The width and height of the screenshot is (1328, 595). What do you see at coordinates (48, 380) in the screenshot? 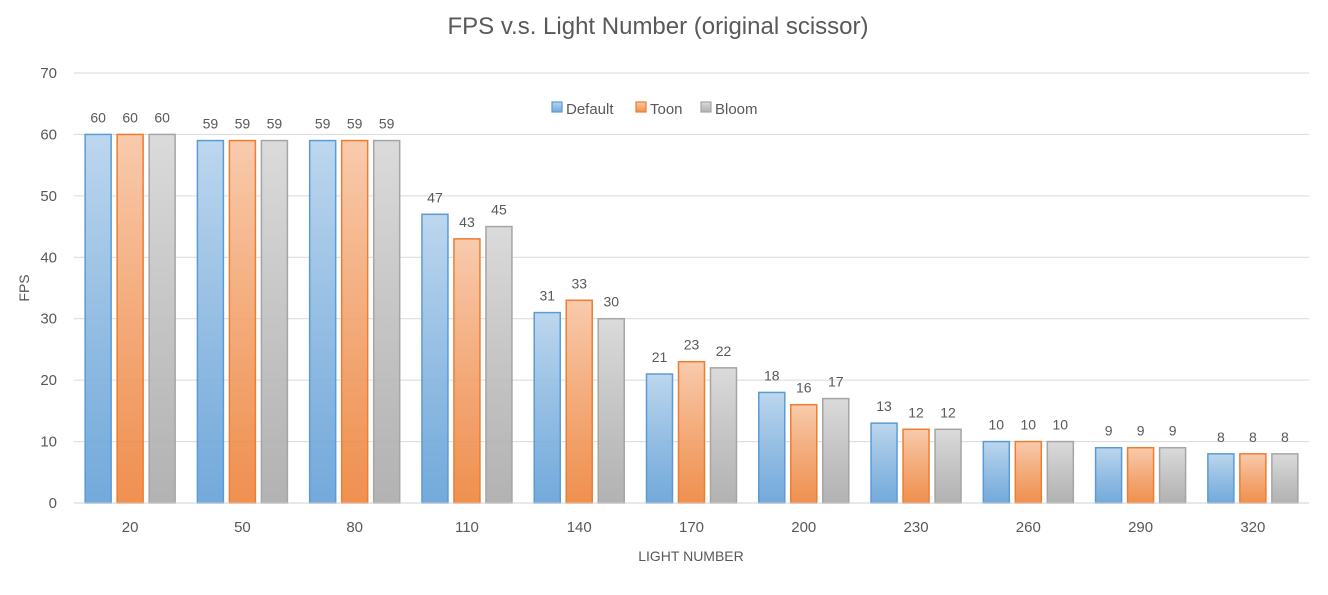
I see `y-tick-label: 20` at bounding box center [48, 380].